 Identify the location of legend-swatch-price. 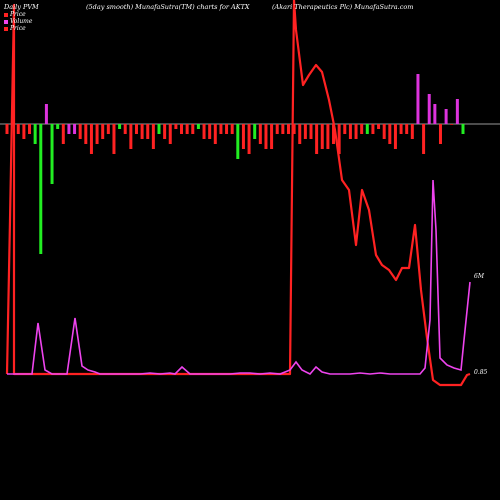
(6, 14).